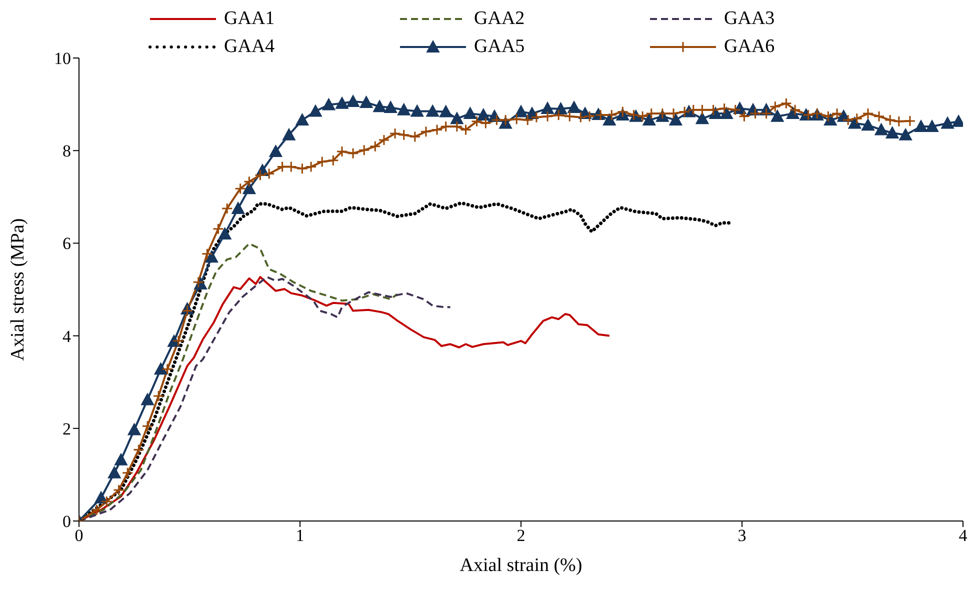  Describe the element at coordinates (499, 19) in the screenshot. I see `legend-label: GAA2` at that location.